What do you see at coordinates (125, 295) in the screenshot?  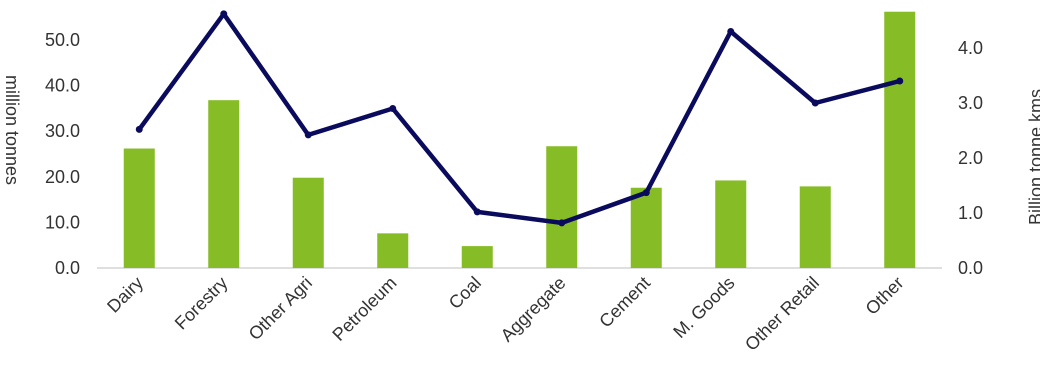 I see `x-tick-label: Dairy` at bounding box center [125, 295].